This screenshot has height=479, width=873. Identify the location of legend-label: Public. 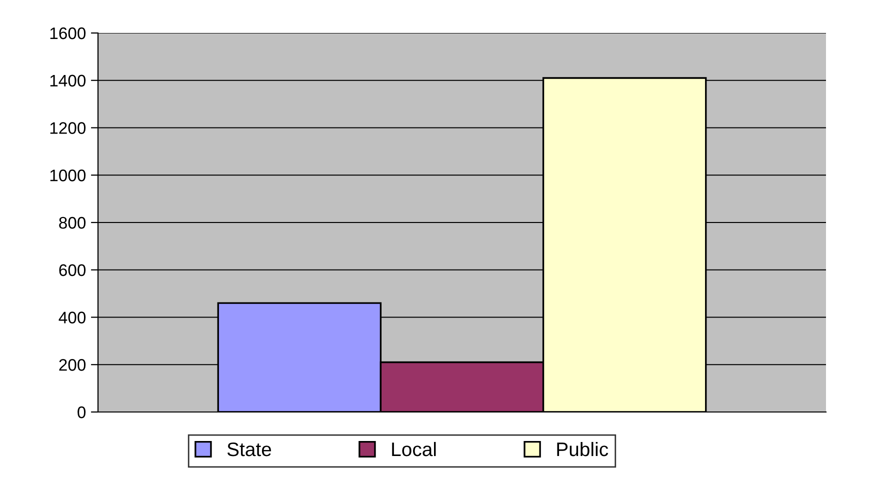
(582, 449).